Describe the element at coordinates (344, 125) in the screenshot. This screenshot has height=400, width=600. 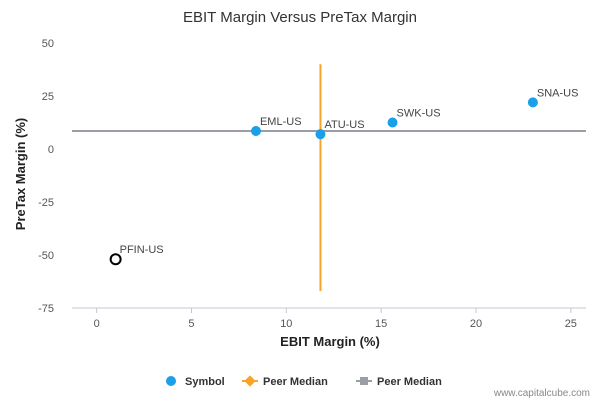
I see `data-point-label: ATU-US` at that location.